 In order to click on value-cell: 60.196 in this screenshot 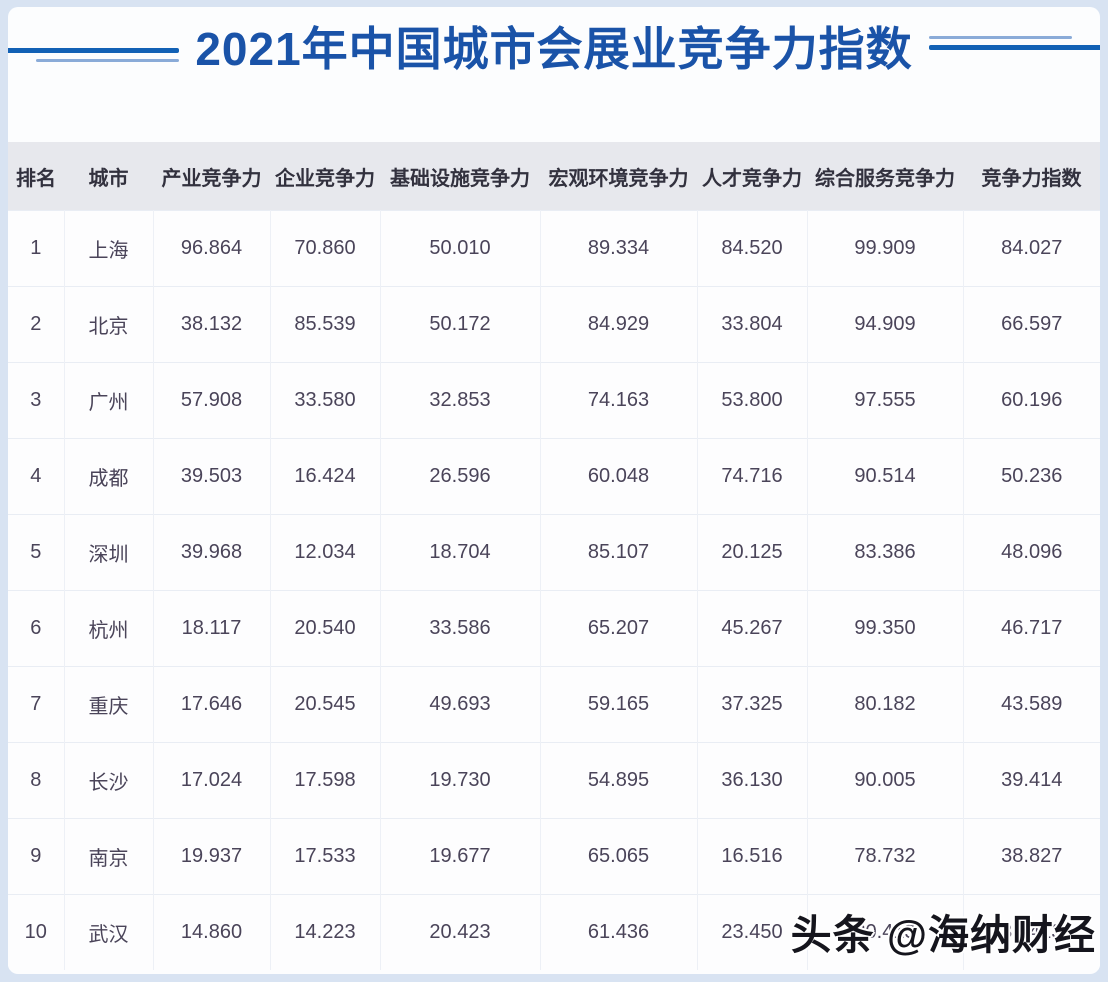, I will do `click(1031, 400)`.